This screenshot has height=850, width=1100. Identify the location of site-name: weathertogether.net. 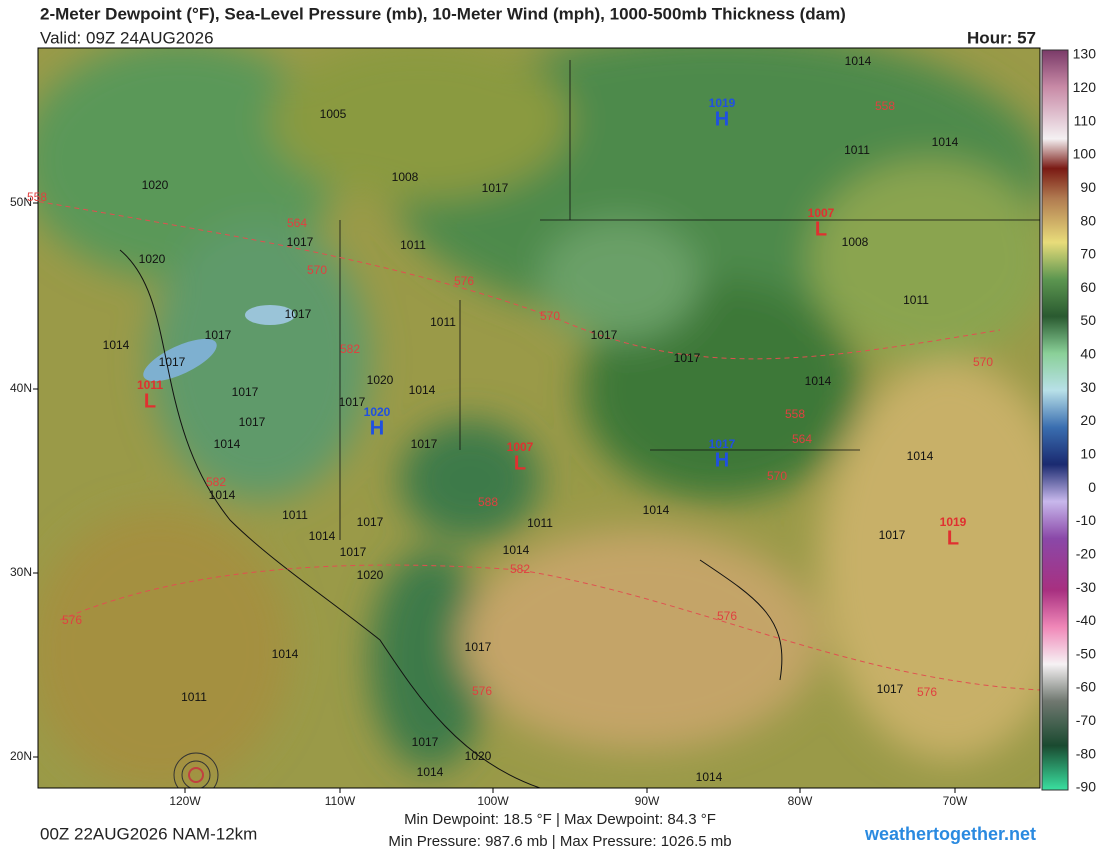
(950, 834).